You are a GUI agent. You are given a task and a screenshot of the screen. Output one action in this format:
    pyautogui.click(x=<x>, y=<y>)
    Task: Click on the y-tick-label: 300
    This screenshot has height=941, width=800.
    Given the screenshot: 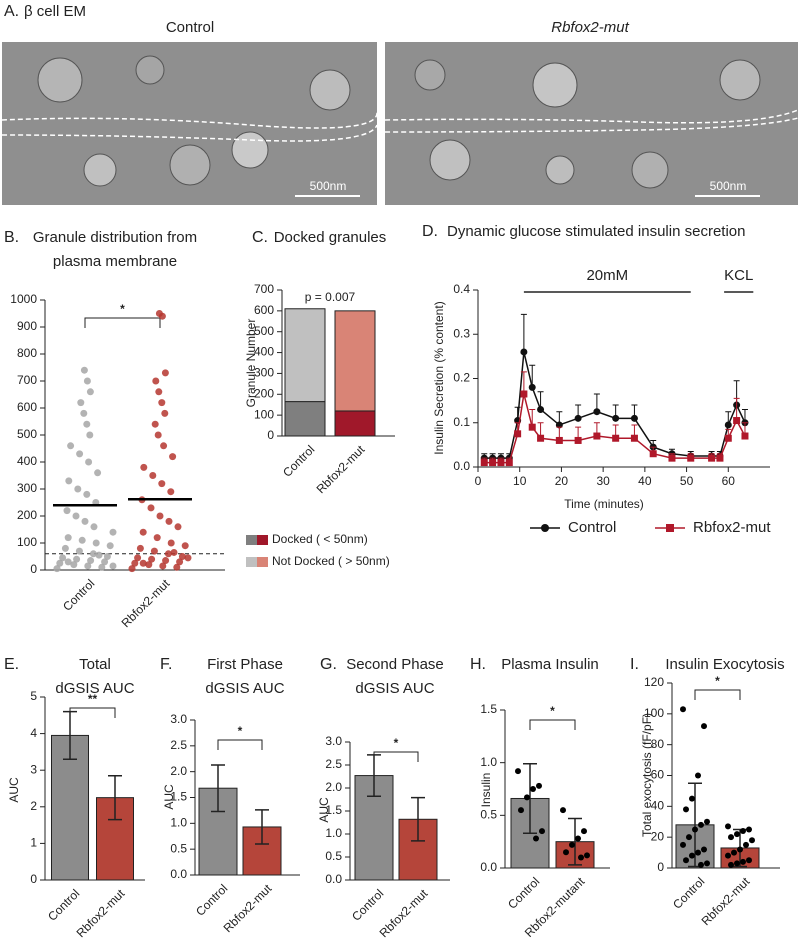 What is the action you would take?
    pyautogui.click(x=264, y=373)
    